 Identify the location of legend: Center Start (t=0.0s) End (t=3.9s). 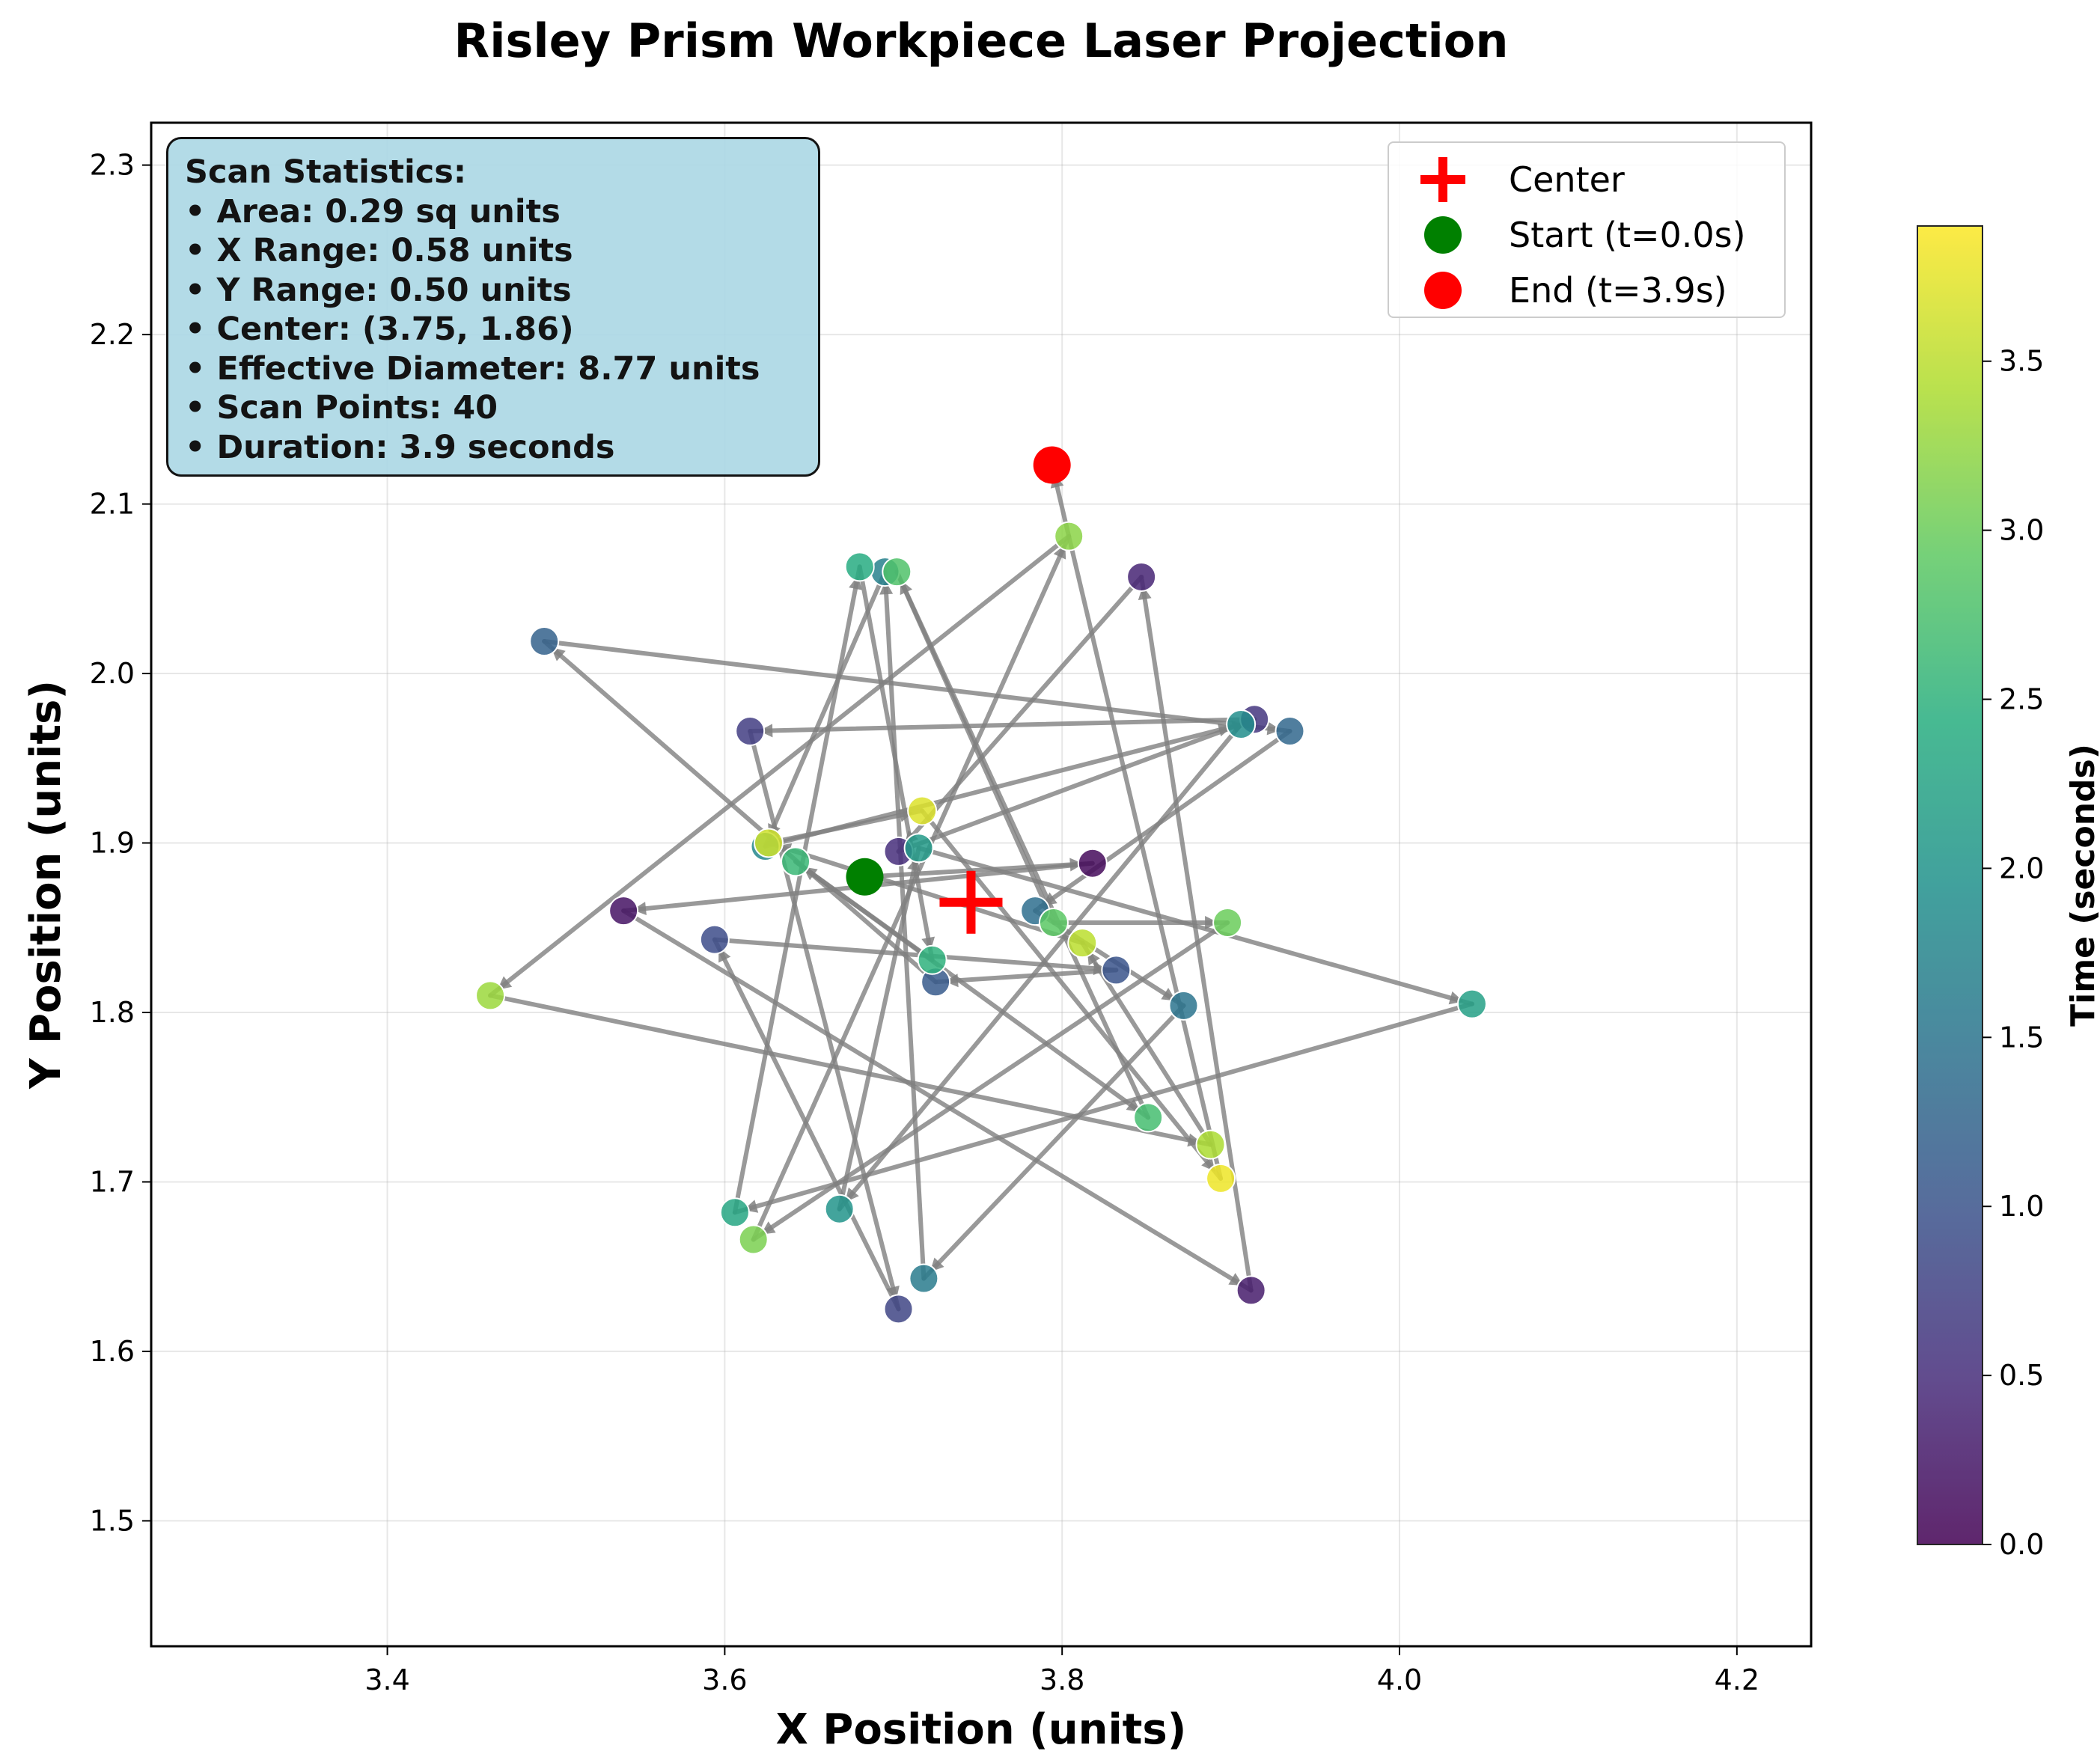
(1587, 229).